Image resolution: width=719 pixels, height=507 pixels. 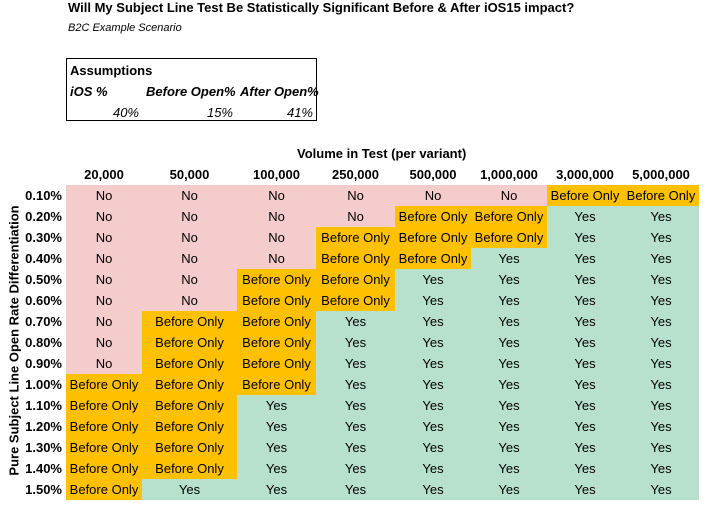 I want to click on row-header: 0.80%, so click(x=43, y=342).